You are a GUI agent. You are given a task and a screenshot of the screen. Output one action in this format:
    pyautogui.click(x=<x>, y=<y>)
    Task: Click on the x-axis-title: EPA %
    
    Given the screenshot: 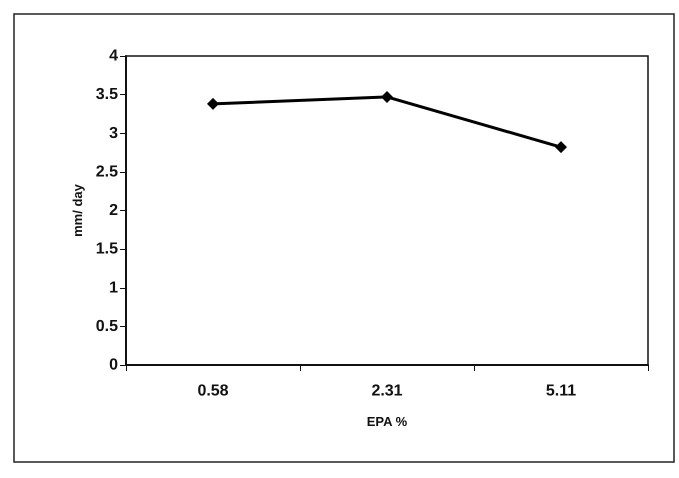 What is the action you would take?
    pyautogui.click(x=387, y=421)
    